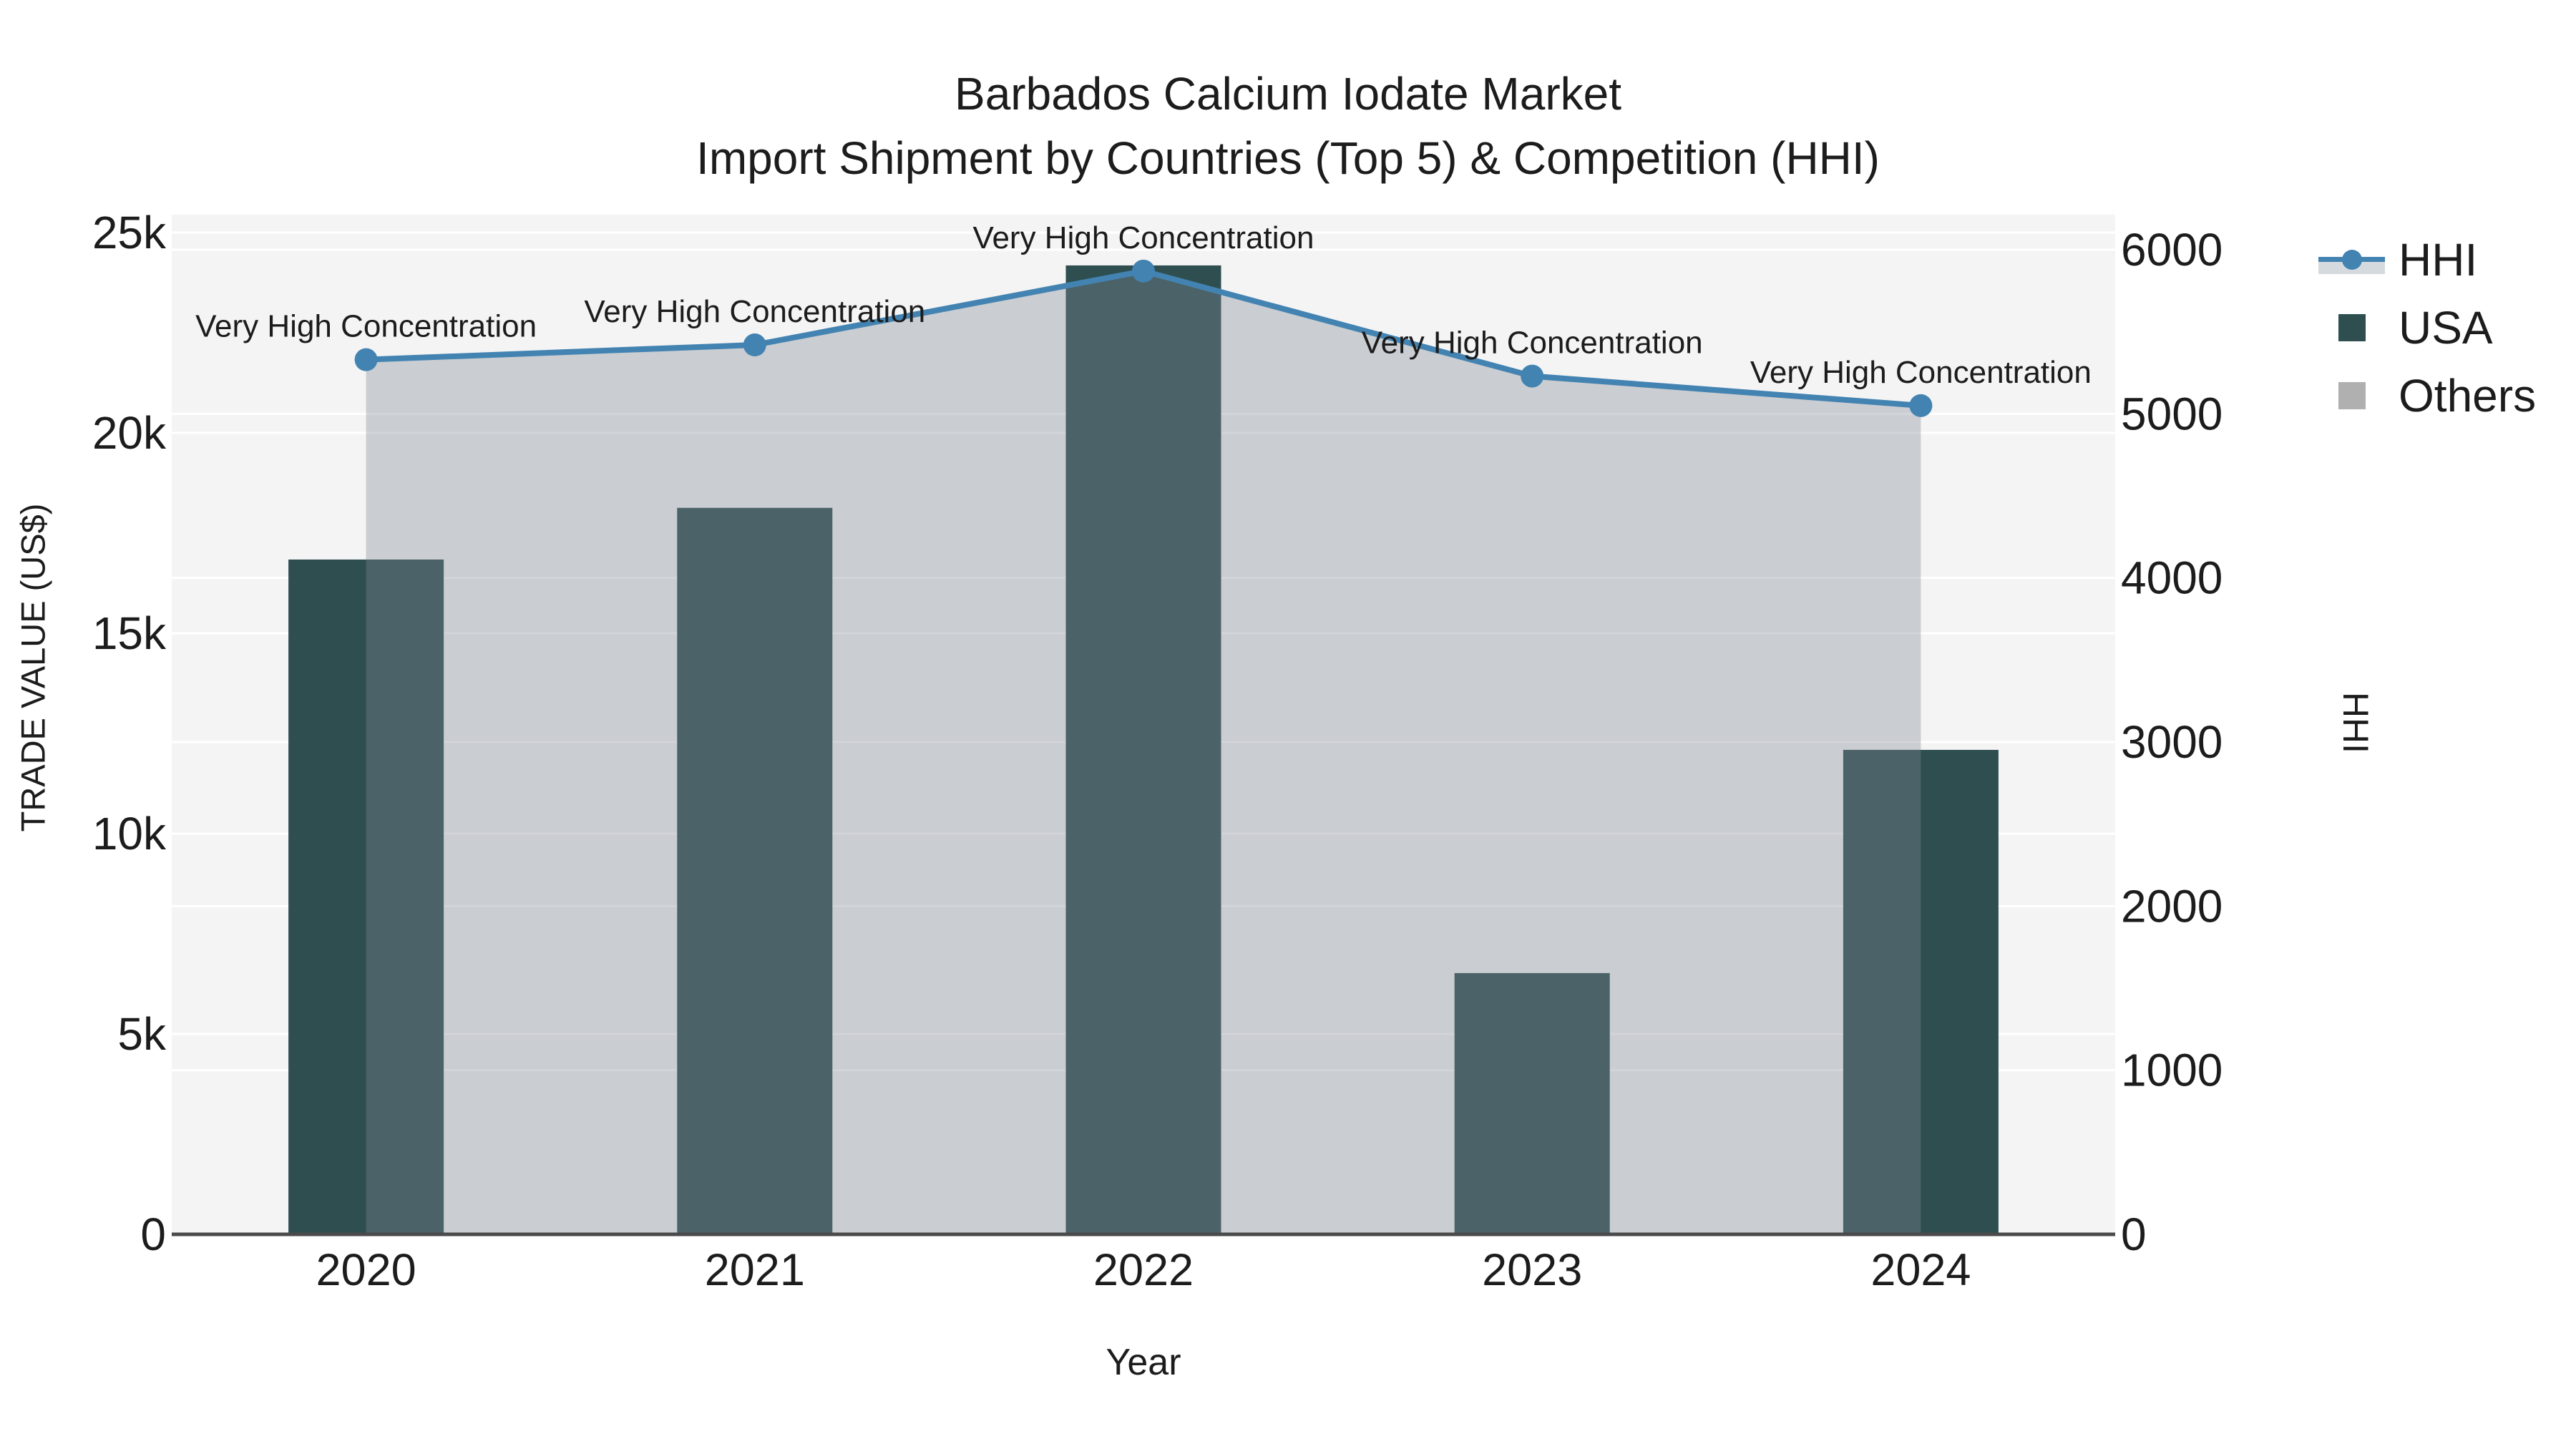  What do you see at coordinates (153, 1234) in the screenshot?
I see `left-tick-0: 0` at bounding box center [153, 1234].